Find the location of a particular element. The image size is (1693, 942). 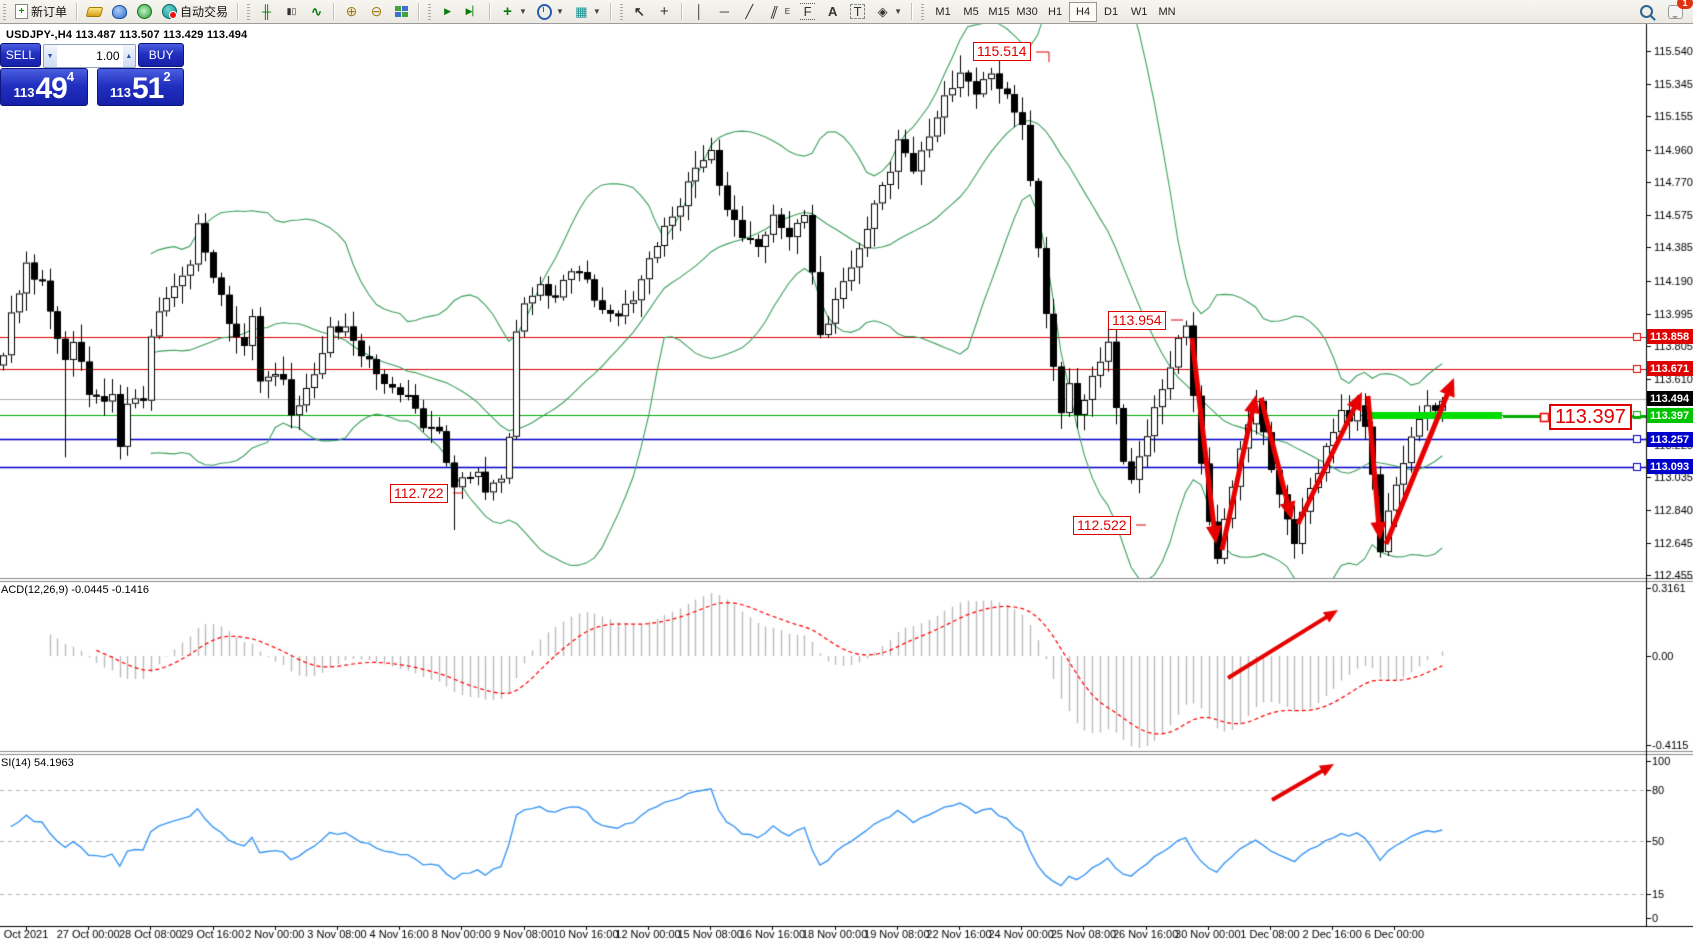

search-icon is located at coordinates (1646, 11).